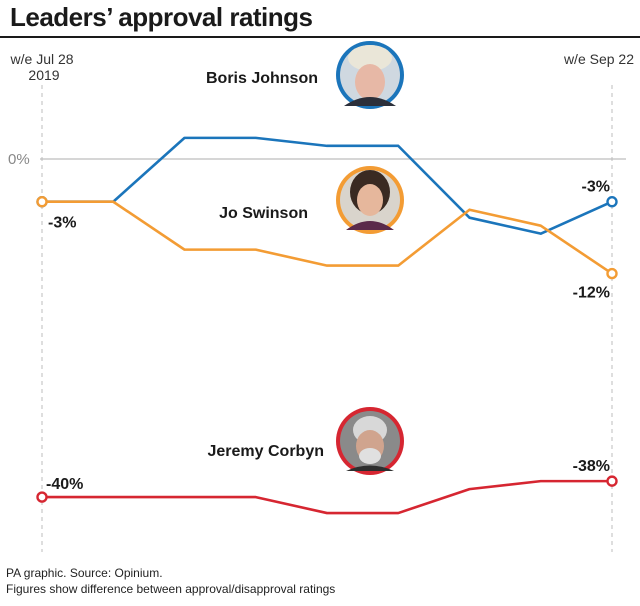 This screenshot has width=640, height=606. I want to click on end-value-label-jeremy-corbyn: -38%, so click(591, 466).